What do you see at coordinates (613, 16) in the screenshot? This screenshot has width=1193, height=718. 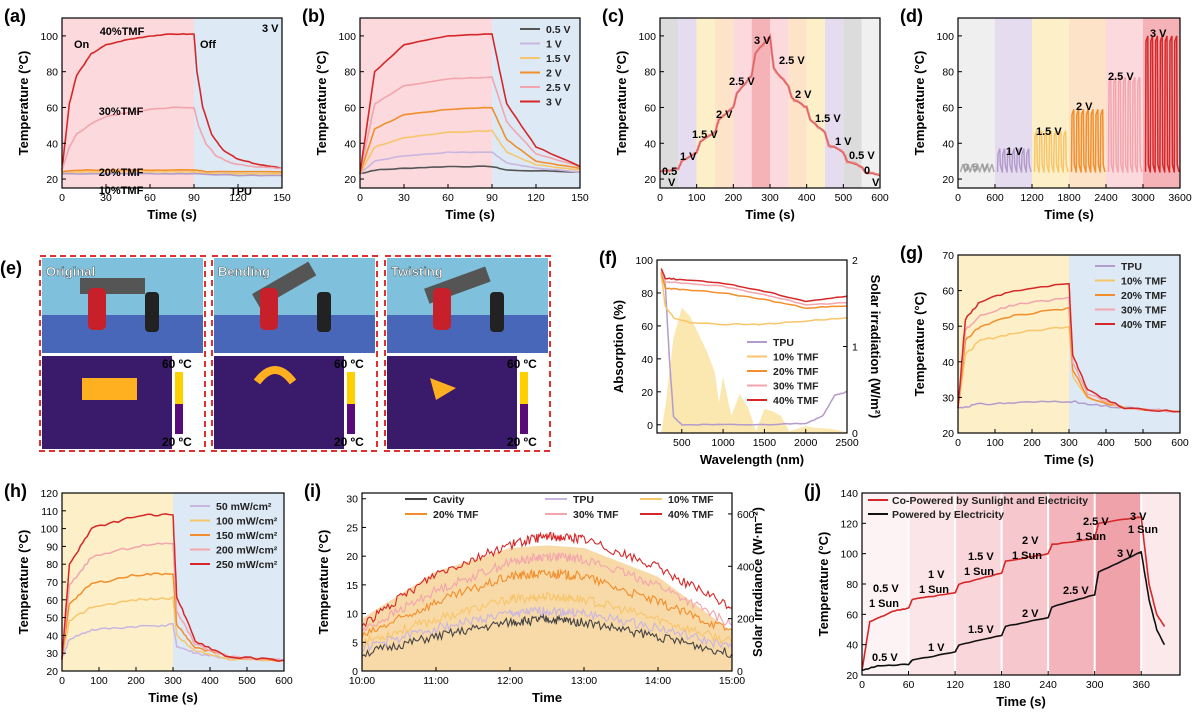 I see `panel-label: (c)` at bounding box center [613, 16].